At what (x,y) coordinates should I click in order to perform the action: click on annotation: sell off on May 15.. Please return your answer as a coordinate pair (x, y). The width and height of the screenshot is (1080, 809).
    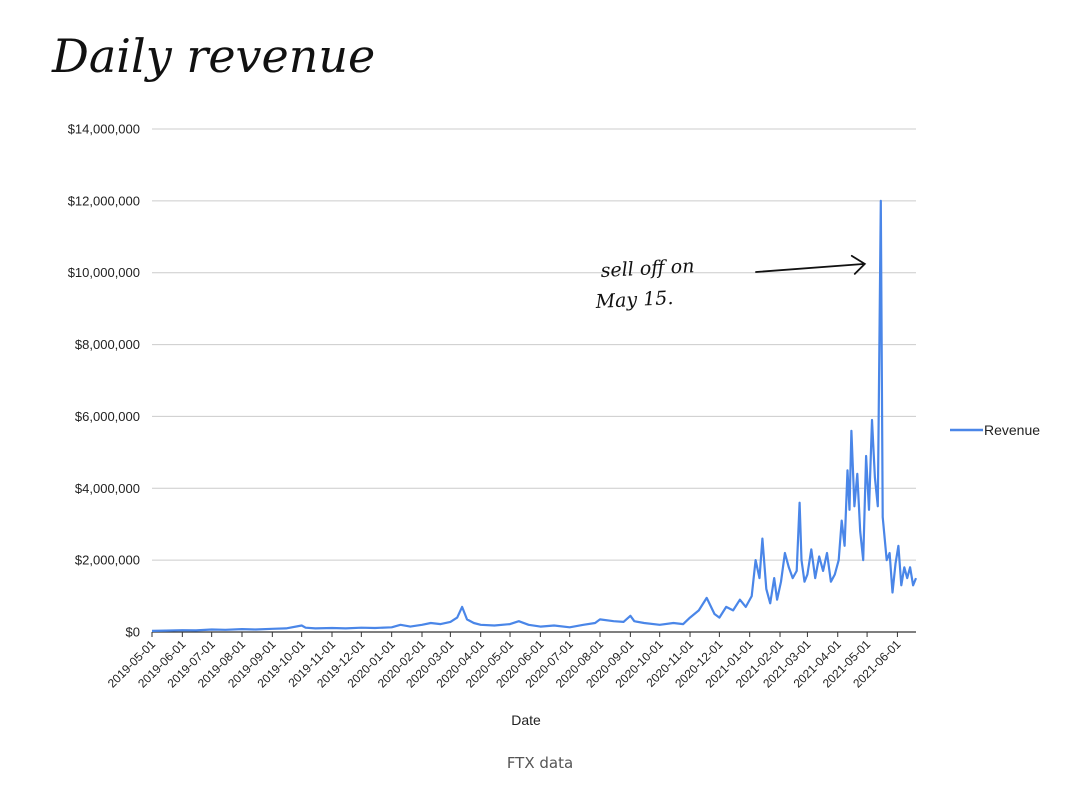
    Looking at the image, I should click on (730, 283).